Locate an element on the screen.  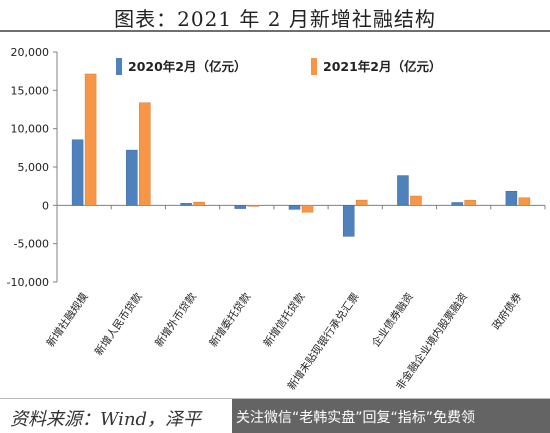
y-tick-label: -5,000 is located at coordinates (31, 244).